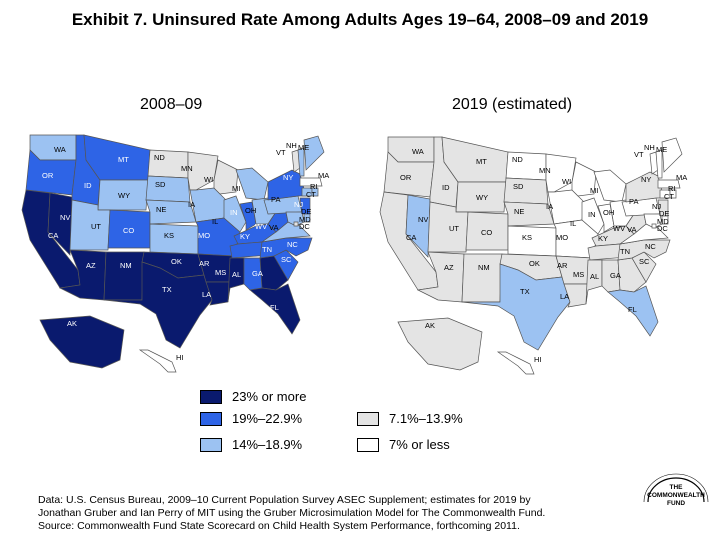 The height and width of the screenshot is (540, 720). Describe the element at coordinates (423, 219) in the screenshot. I see `state-label-nv: NV` at that location.